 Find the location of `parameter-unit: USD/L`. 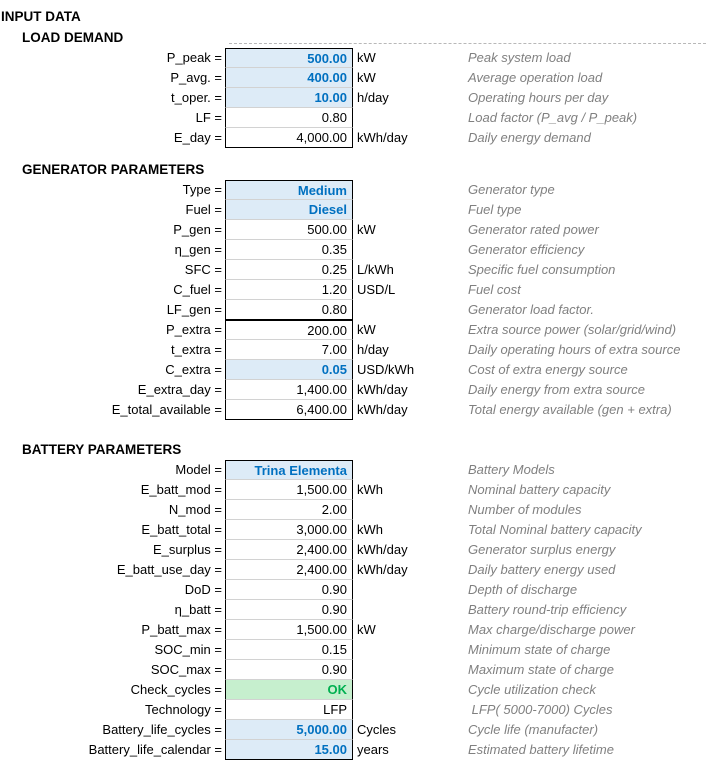

parameter-unit: USD/L is located at coordinates (376, 289).